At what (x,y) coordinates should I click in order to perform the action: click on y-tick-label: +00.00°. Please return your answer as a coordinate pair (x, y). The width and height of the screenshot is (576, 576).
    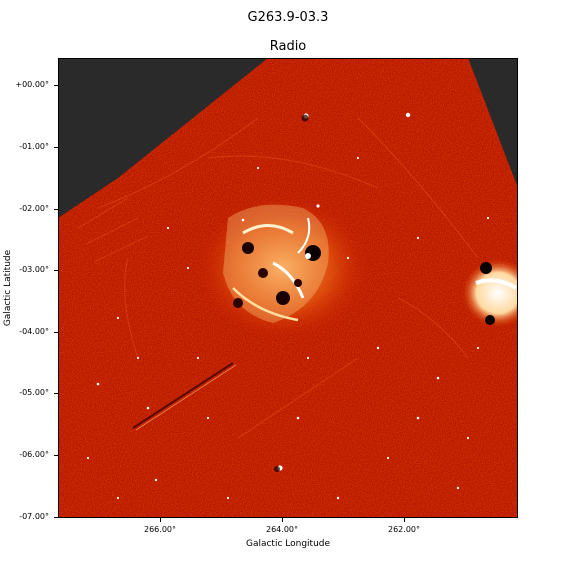
    Looking at the image, I should click on (32, 84).